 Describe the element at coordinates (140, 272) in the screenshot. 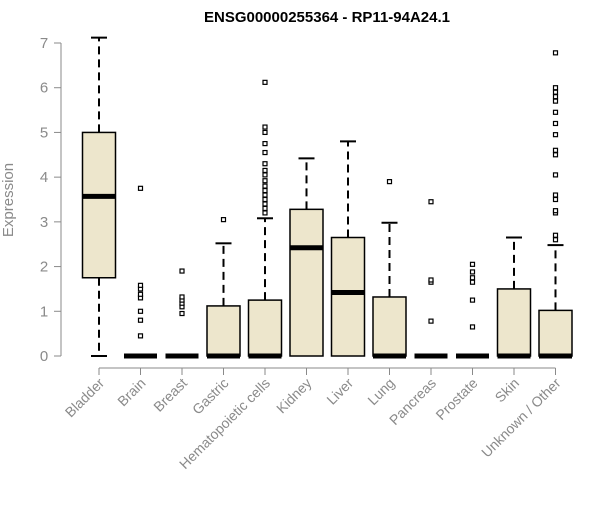

I see `box-brain` at that location.